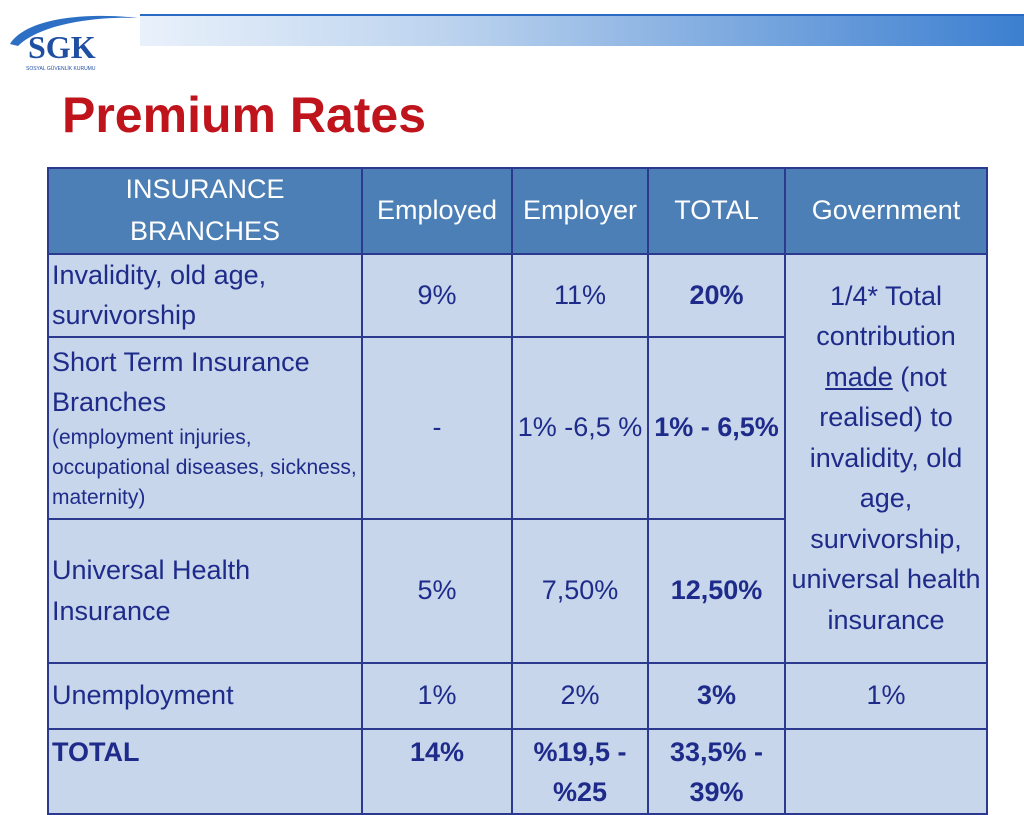 This screenshot has width=1024, height=815. What do you see at coordinates (716, 771) in the screenshot?
I see `total-cell: 33,5% - 39%` at bounding box center [716, 771].